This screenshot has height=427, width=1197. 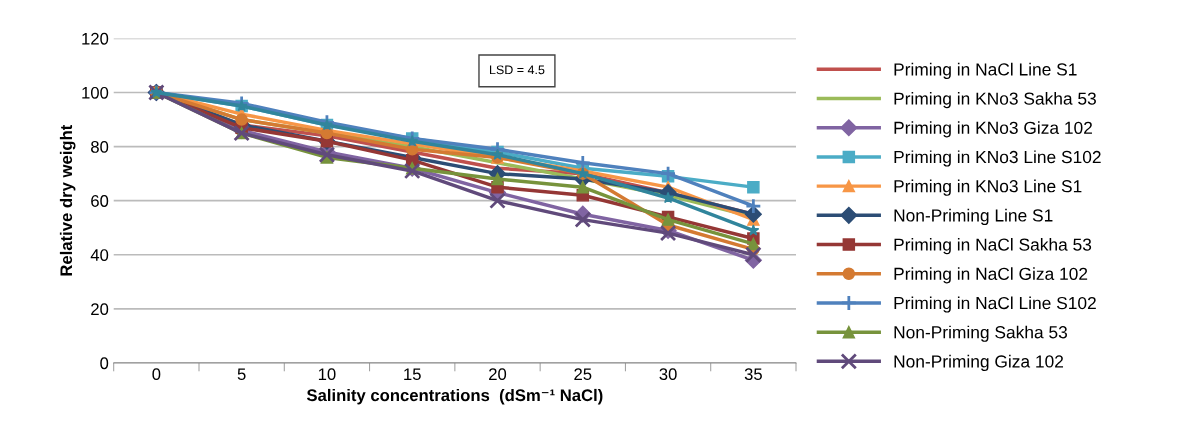 What do you see at coordinates (988, 187) in the screenshot?
I see `legend-label: Priming in KNo3 Line S1` at bounding box center [988, 187].